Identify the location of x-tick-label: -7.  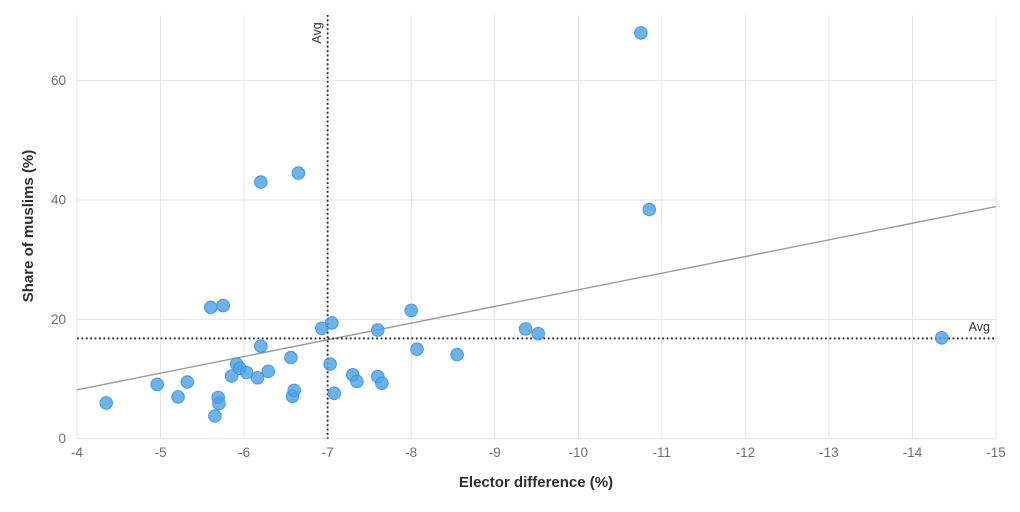
(328, 452).